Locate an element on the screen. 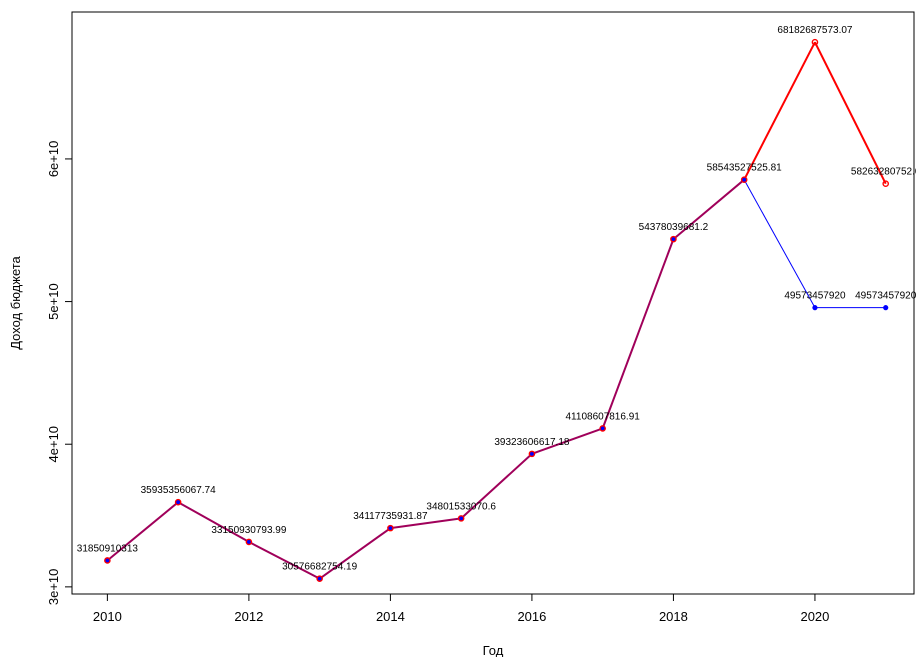  red-data-label: 41108607816.91 is located at coordinates (603, 416).